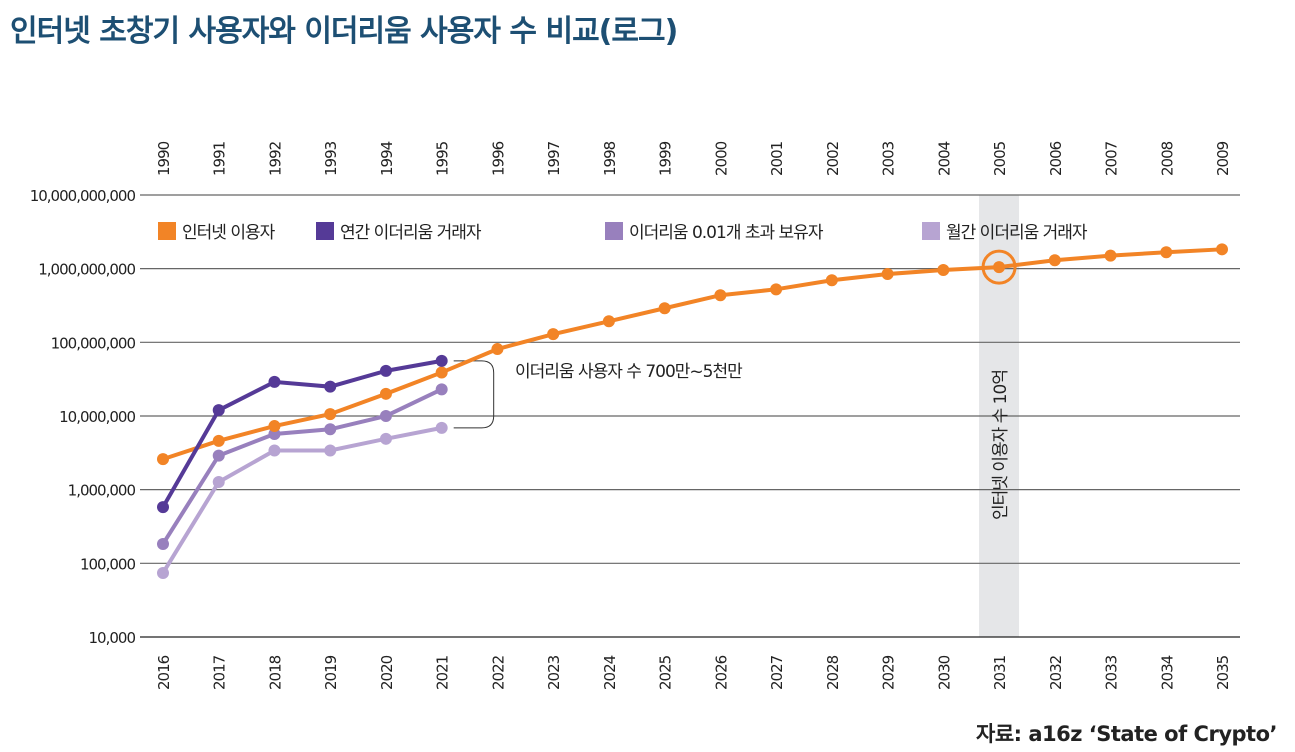 The width and height of the screenshot is (1295, 752). What do you see at coordinates (1127, 734) in the screenshot?
I see `source-note: 자료: a16z ‘State of Crypto’` at bounding box center [1127, 734].